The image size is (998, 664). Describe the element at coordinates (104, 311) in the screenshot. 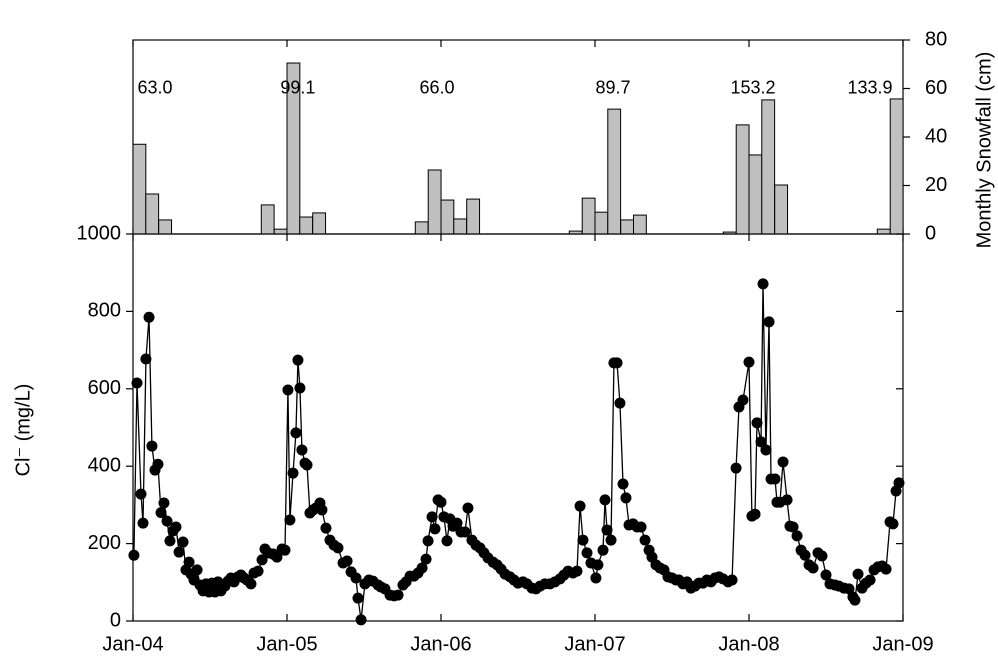

I see `y-tick-label: 800` at that location.